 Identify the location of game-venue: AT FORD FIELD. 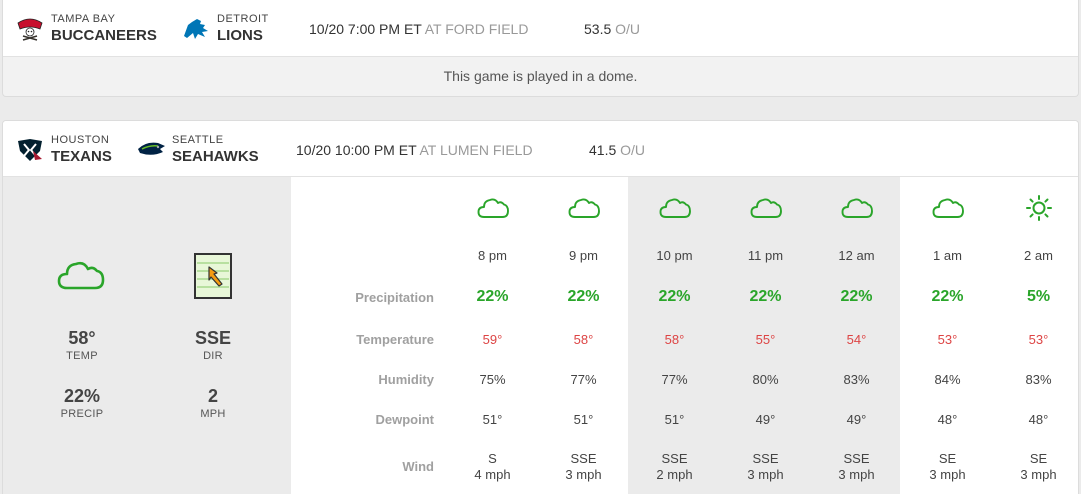
(476, 29).